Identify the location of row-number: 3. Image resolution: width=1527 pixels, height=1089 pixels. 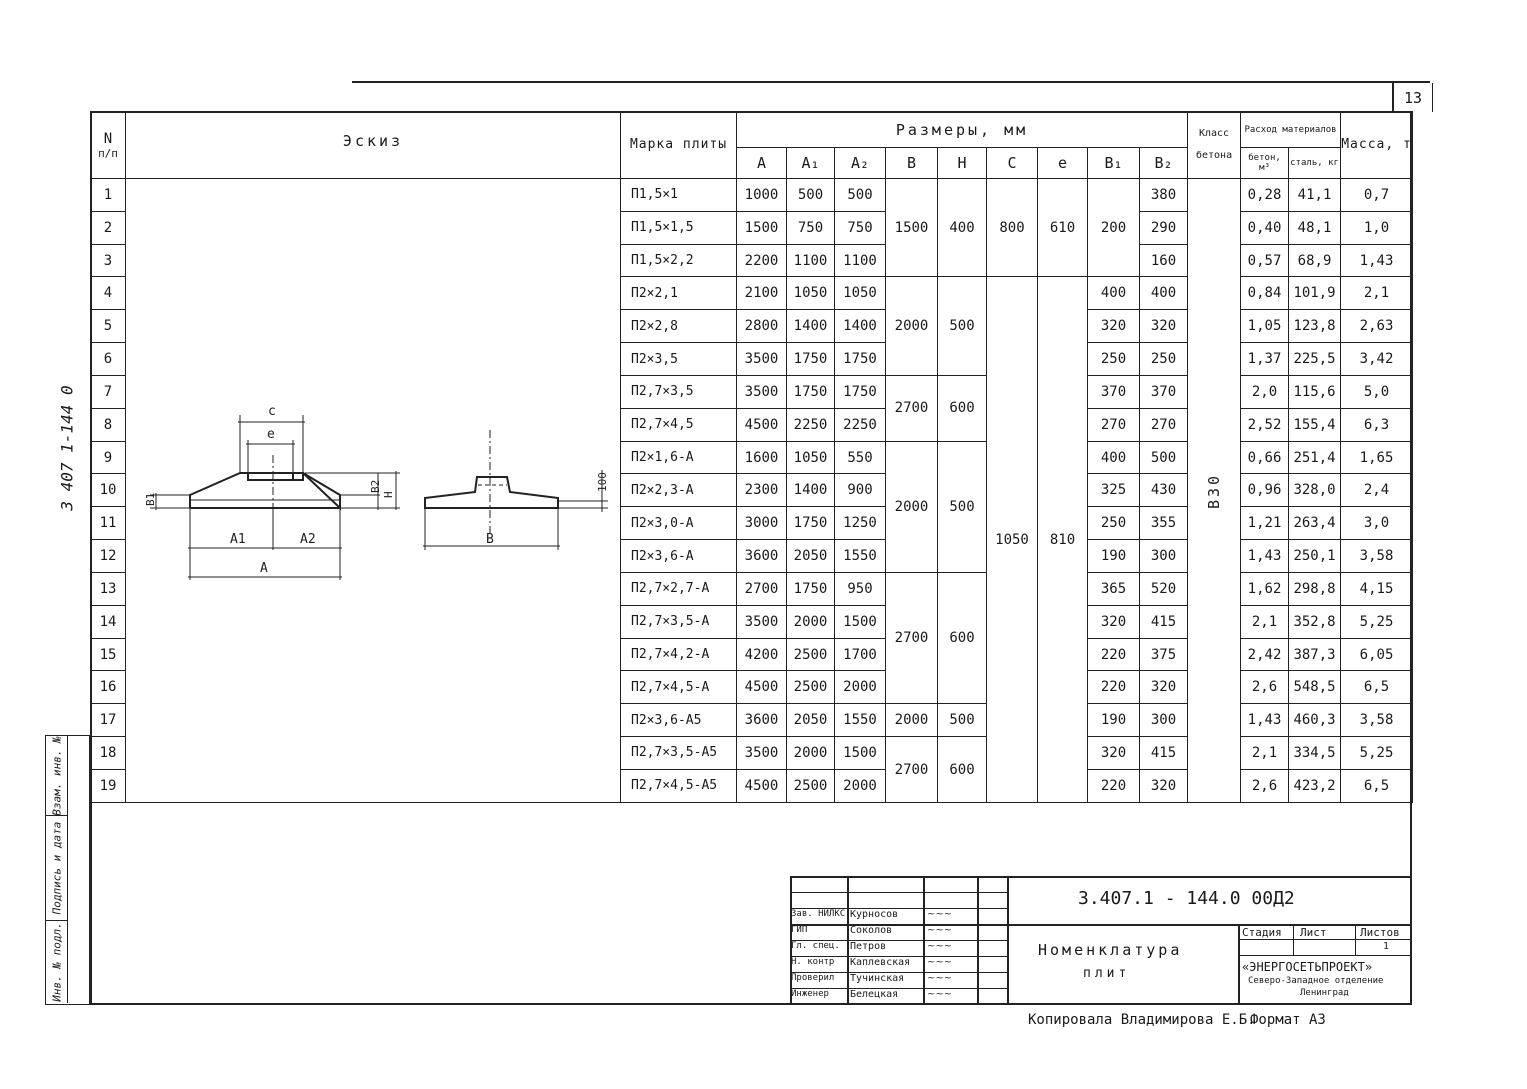
(108, 260).